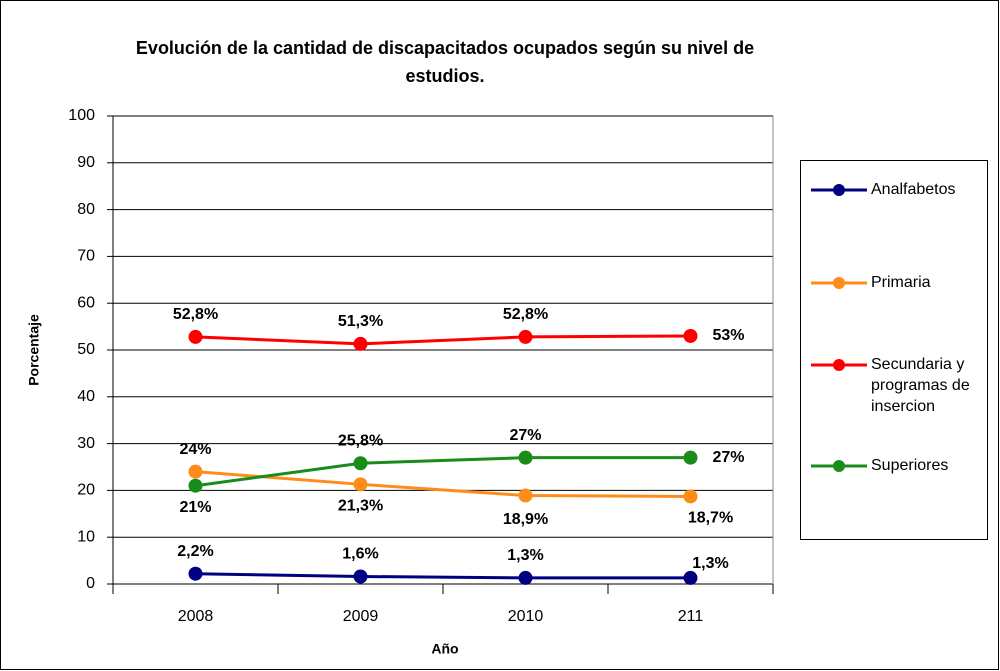 This screenshot has width=1000, height=671. What do you see at coordinates (86, 396) in the screenshot?
I see `y-tick-label: 40` at bounding box center [86, 396].